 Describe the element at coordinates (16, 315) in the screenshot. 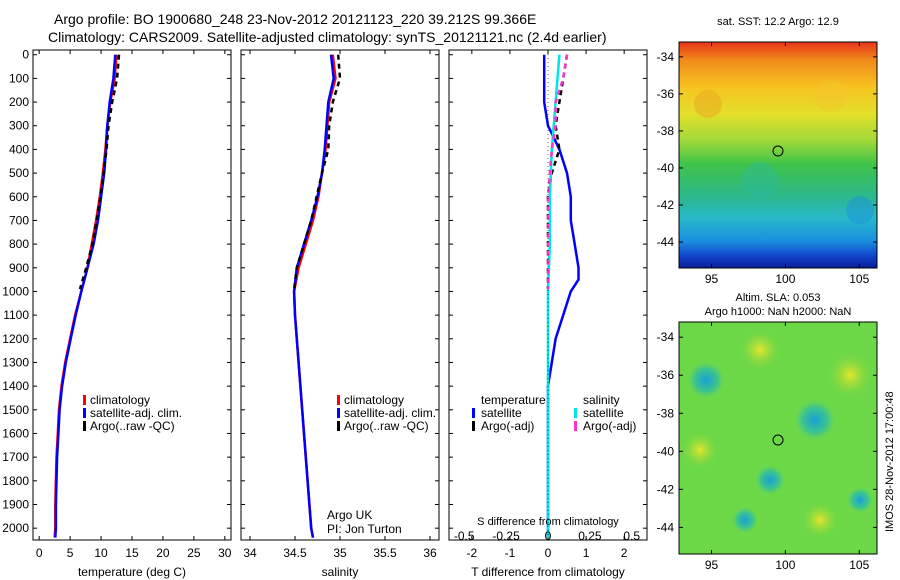

I see `depth-tick-label: 1100` at that location.